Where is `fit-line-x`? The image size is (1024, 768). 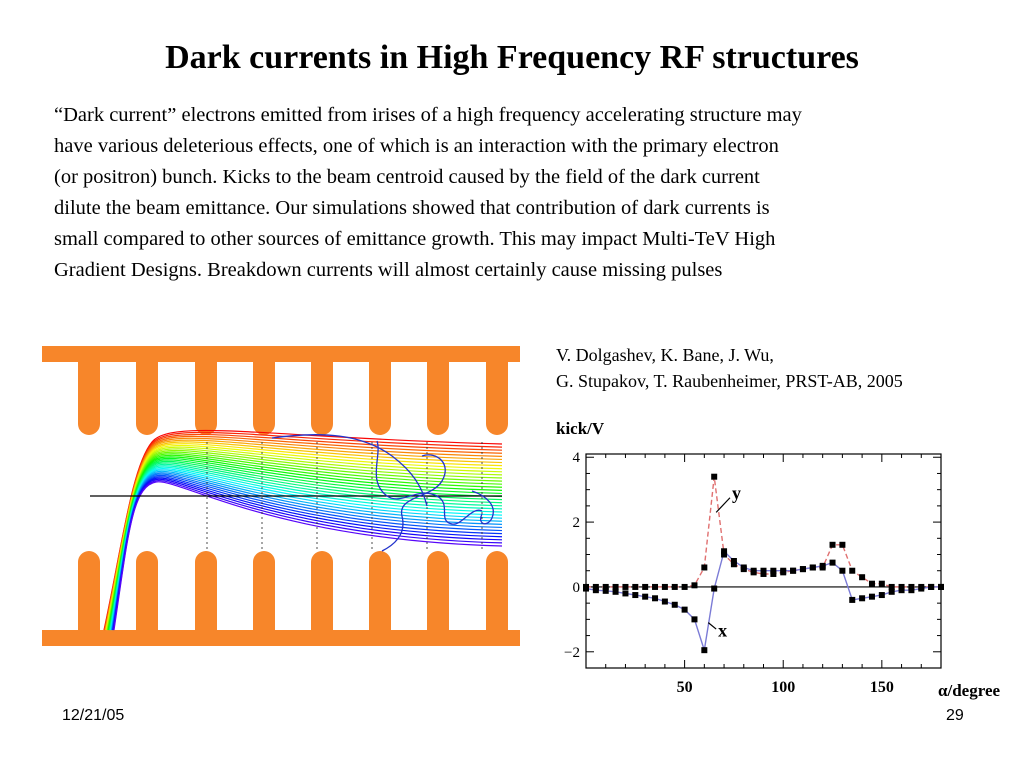 fit-line-x is located at coordinates (763, 600).